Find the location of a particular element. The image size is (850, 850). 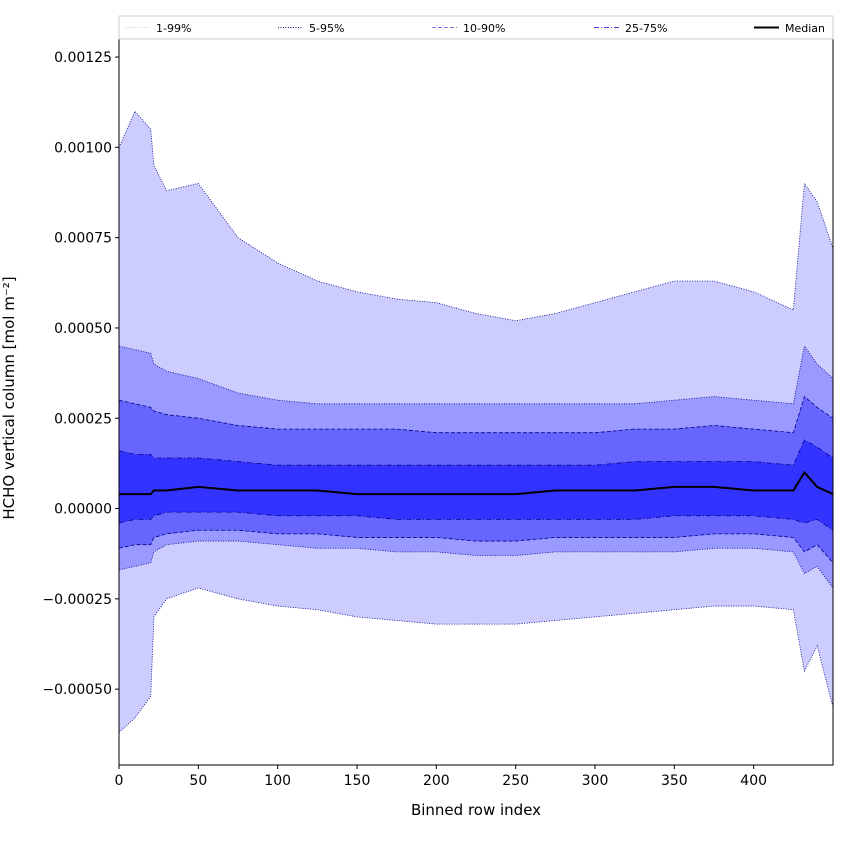

legend-item-Median: Median is located at coordinates (789, 28).